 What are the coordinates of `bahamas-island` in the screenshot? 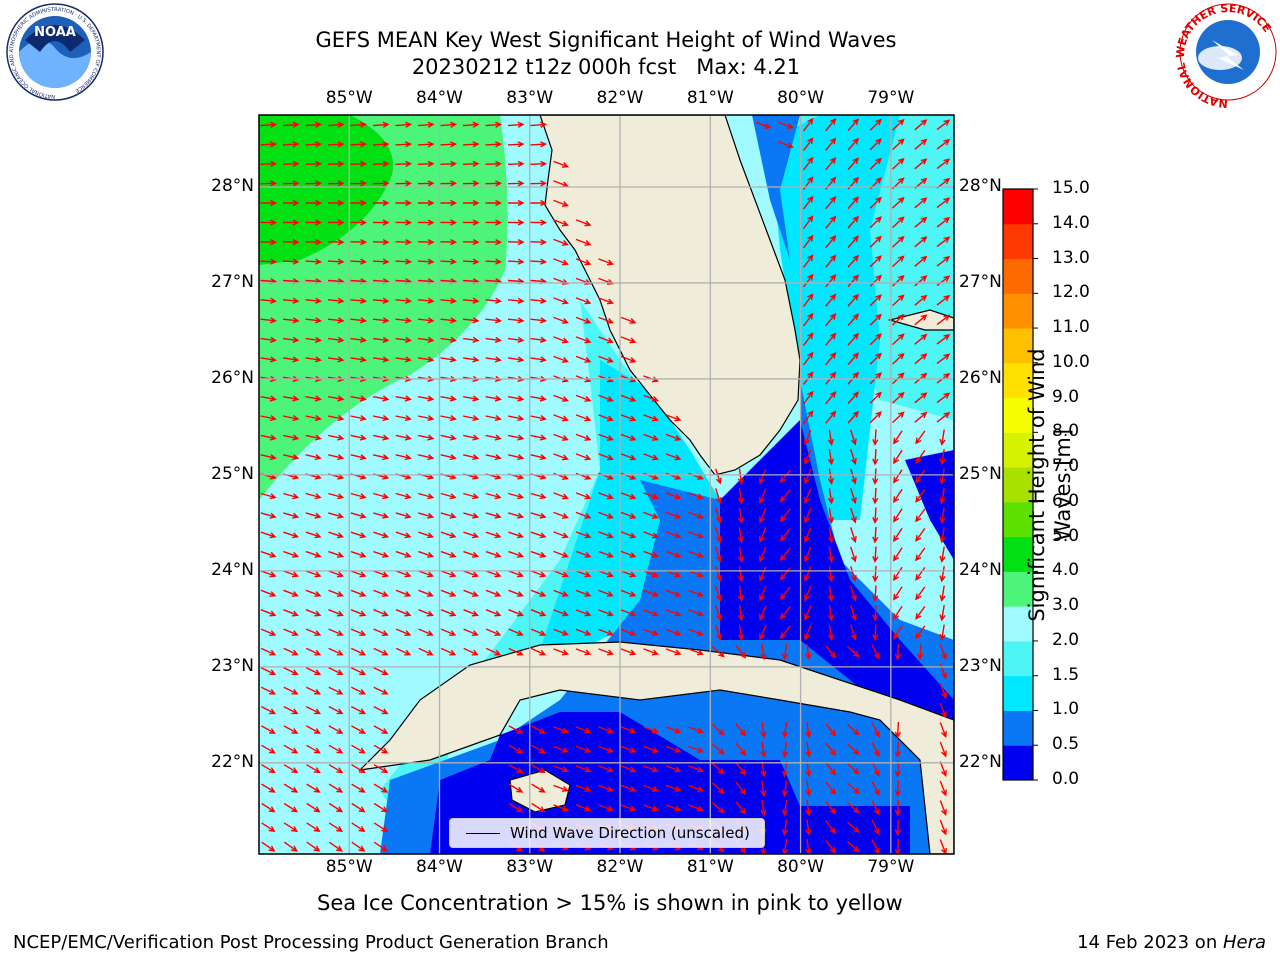 It's located at (920, 320).